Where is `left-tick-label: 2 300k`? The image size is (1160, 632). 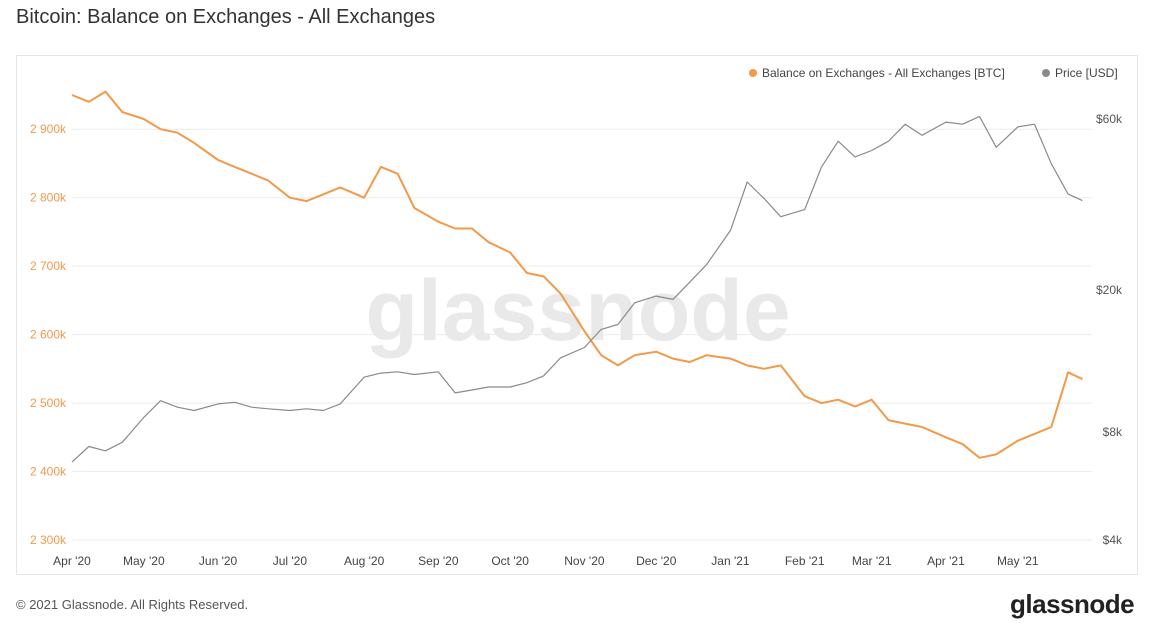 left-tick-label: 2 300k is located at coordinates (48, 540).